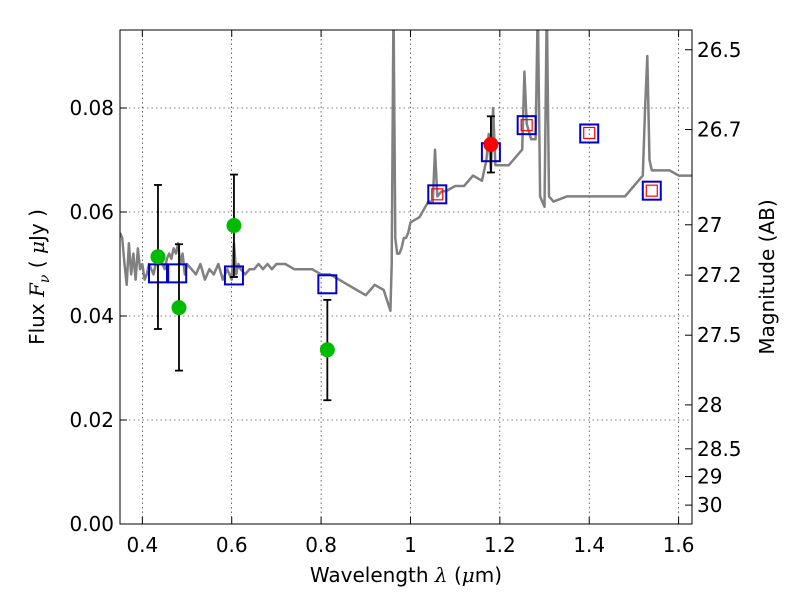 This screenshot has width=800, height=600. Describe the element at coordinates (719, 50) in the screenshot. I see `magnitude-tick-label: 26.5` at that location.